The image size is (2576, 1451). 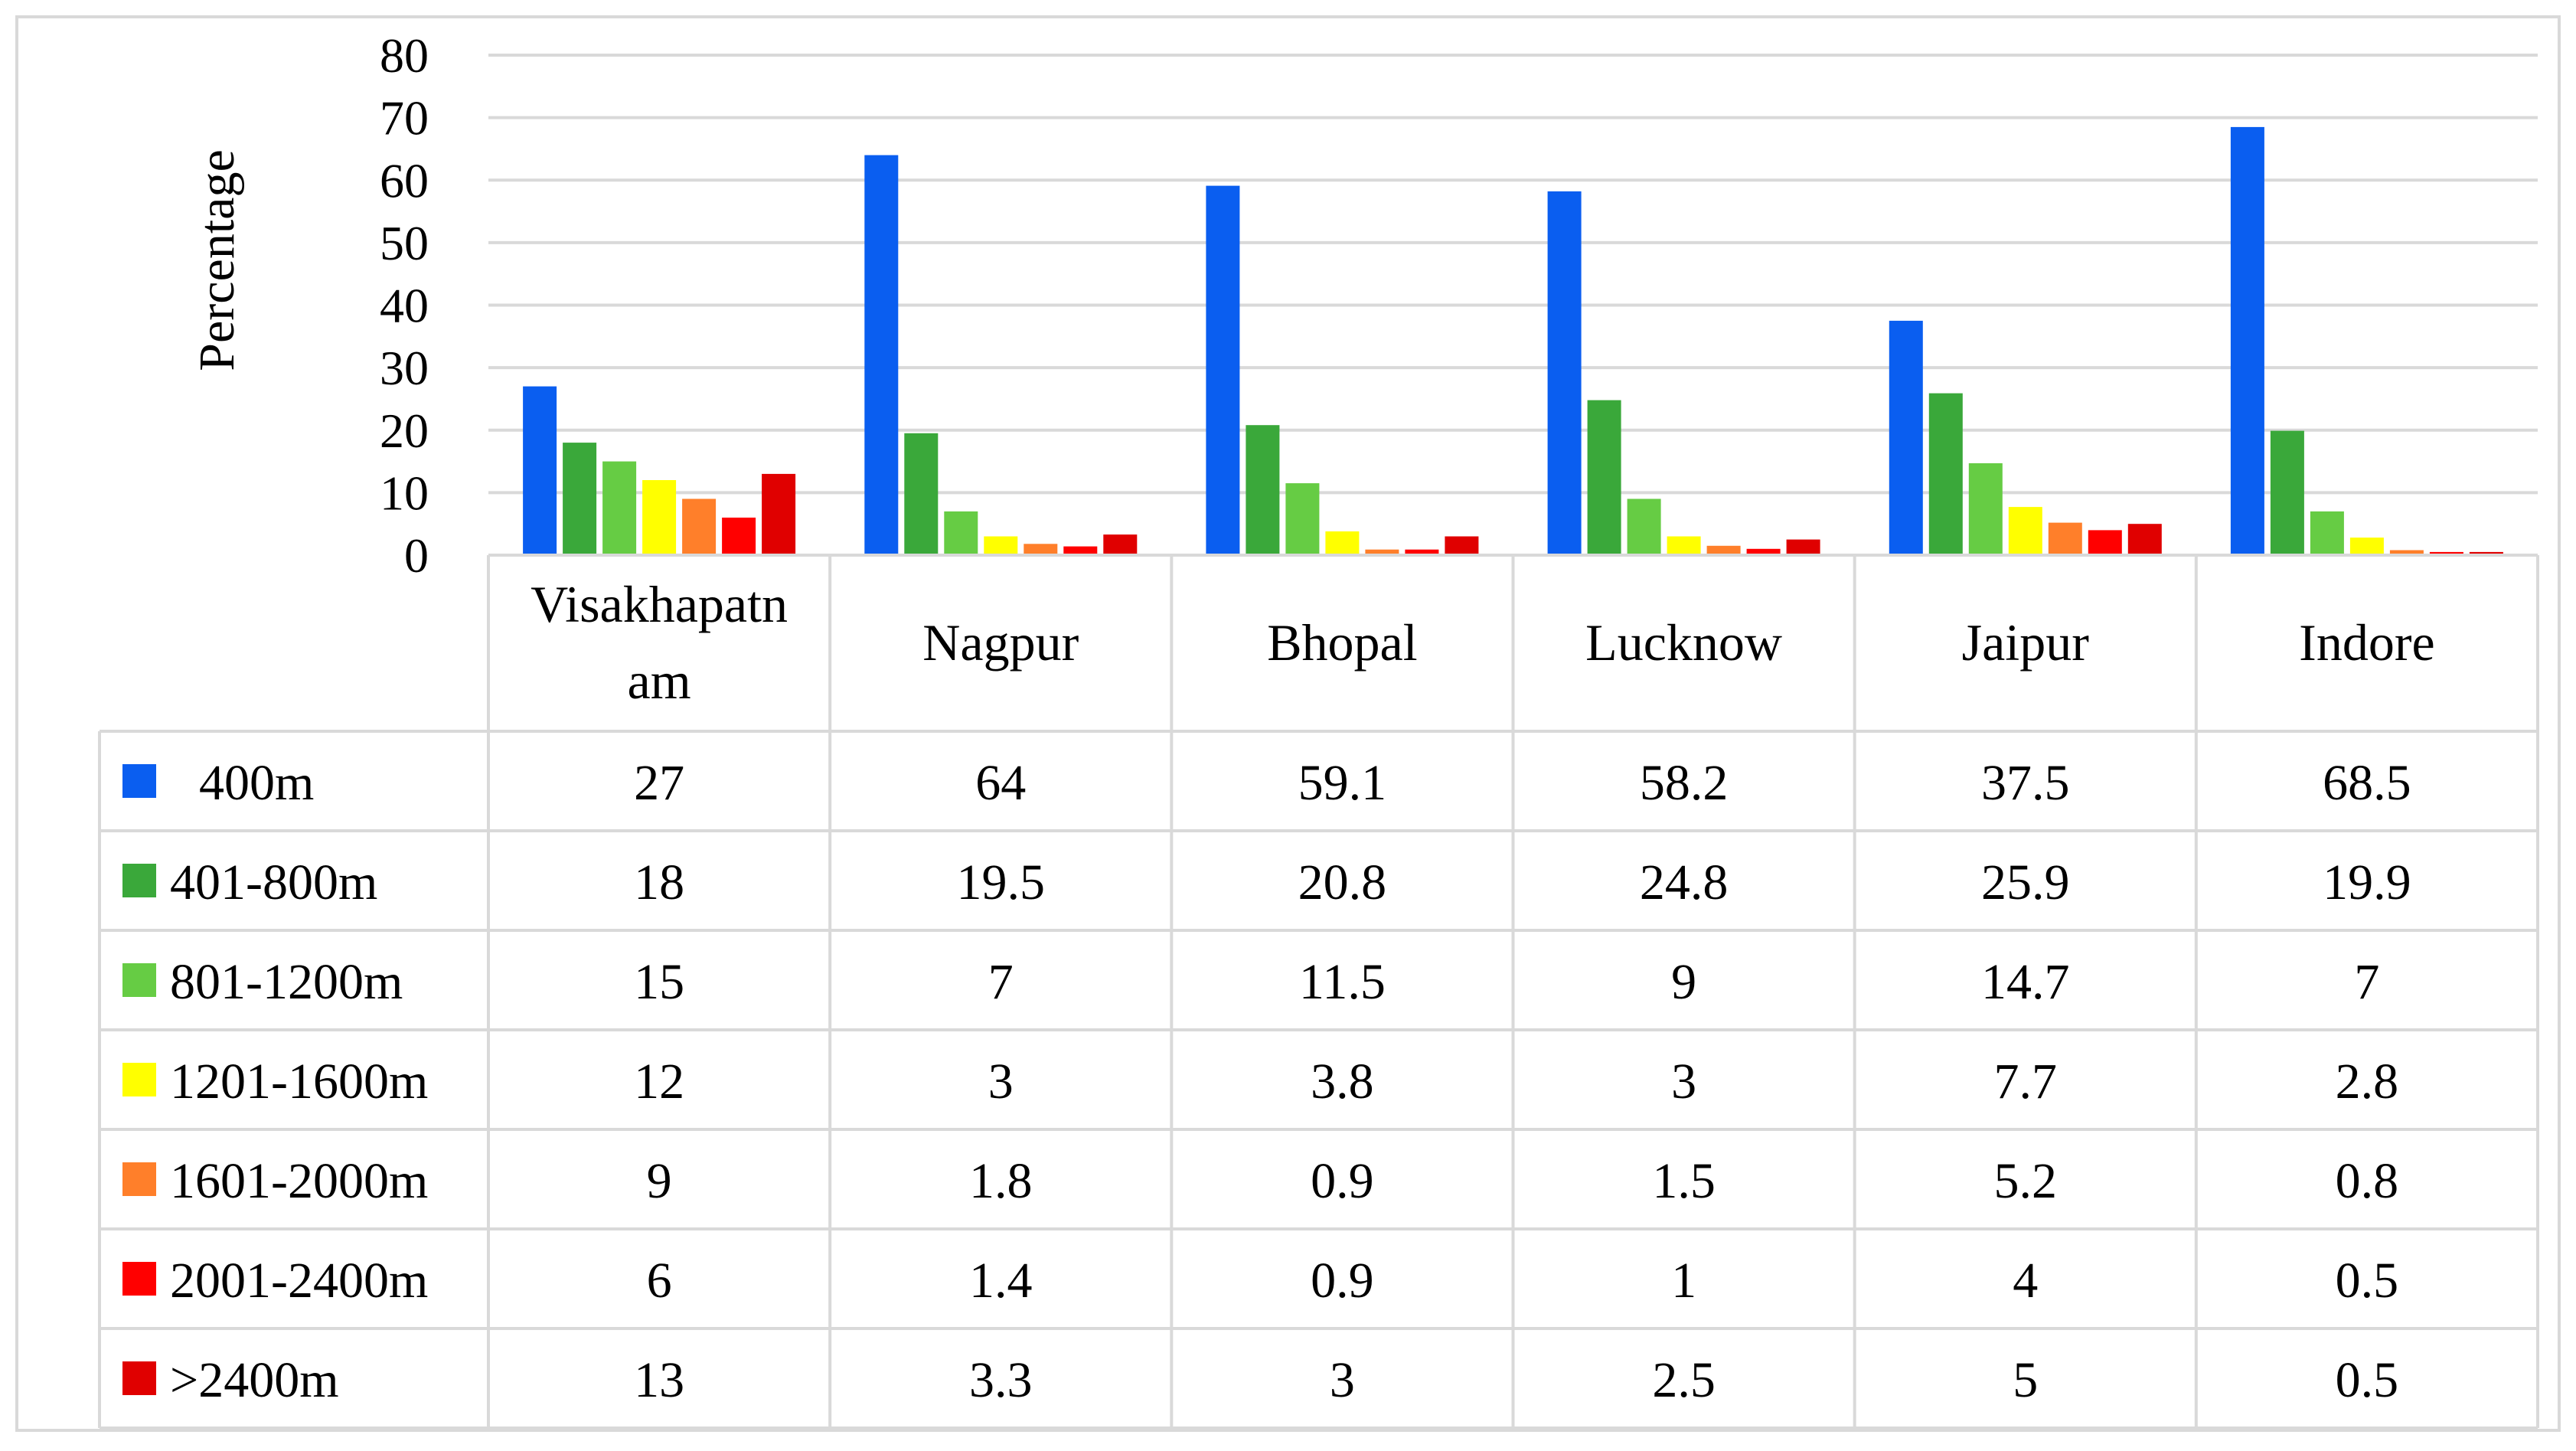 I want to click on data-label: 1, so click(x=1683, y=1281).